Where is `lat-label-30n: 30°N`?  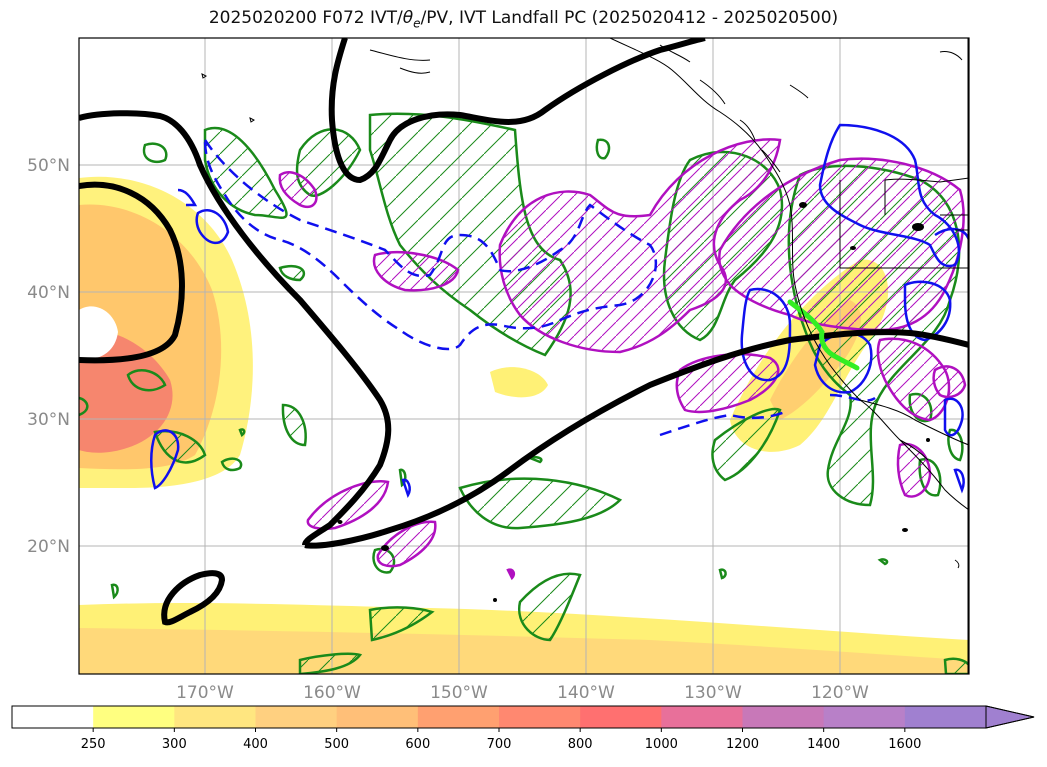 lat-label-30n: 30°N is located at coordinates (48, 420).